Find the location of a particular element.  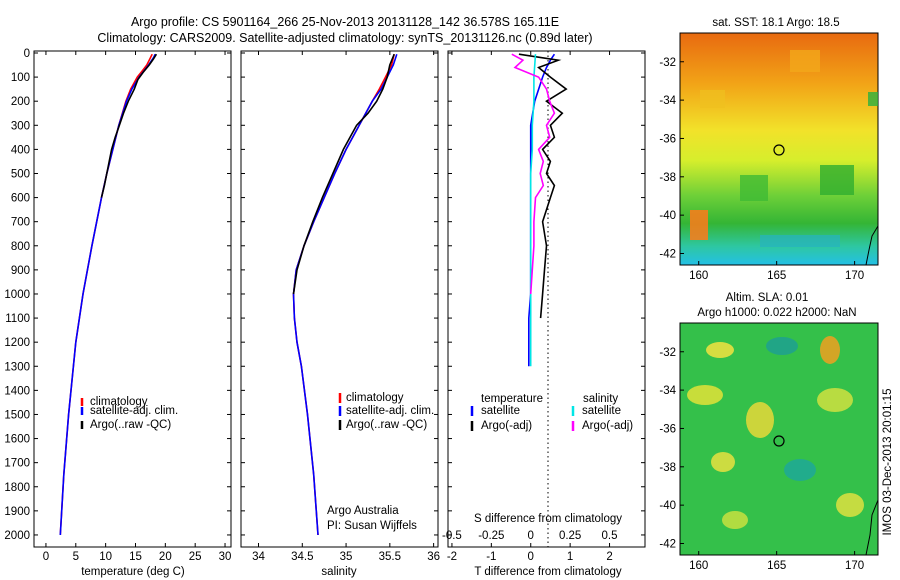

sst-map-patches is located at coordinates (784, 148).